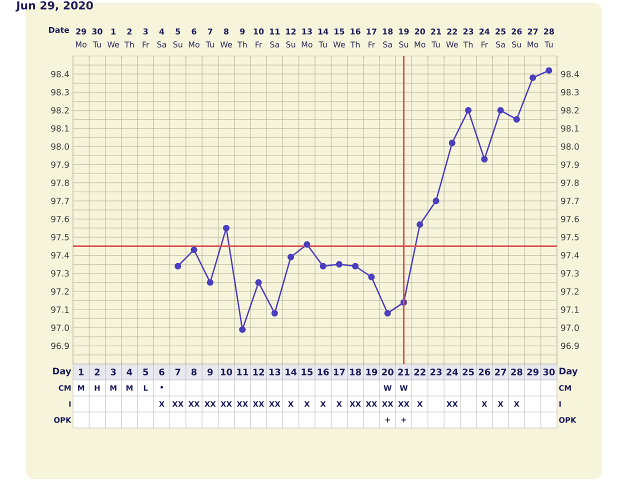 The height and width of the screenshot is (485, 640). What do you see at coordinates (570, 146) in the screenshot?
I see `y2-tick-label: 98.0` at bounding box center [570, 146].